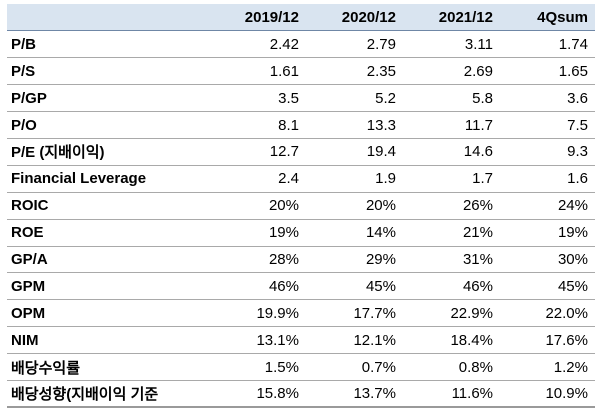 This screenshot has width=601, height=418. I want to click on cell-value: 13.7%, so click(354, 394).